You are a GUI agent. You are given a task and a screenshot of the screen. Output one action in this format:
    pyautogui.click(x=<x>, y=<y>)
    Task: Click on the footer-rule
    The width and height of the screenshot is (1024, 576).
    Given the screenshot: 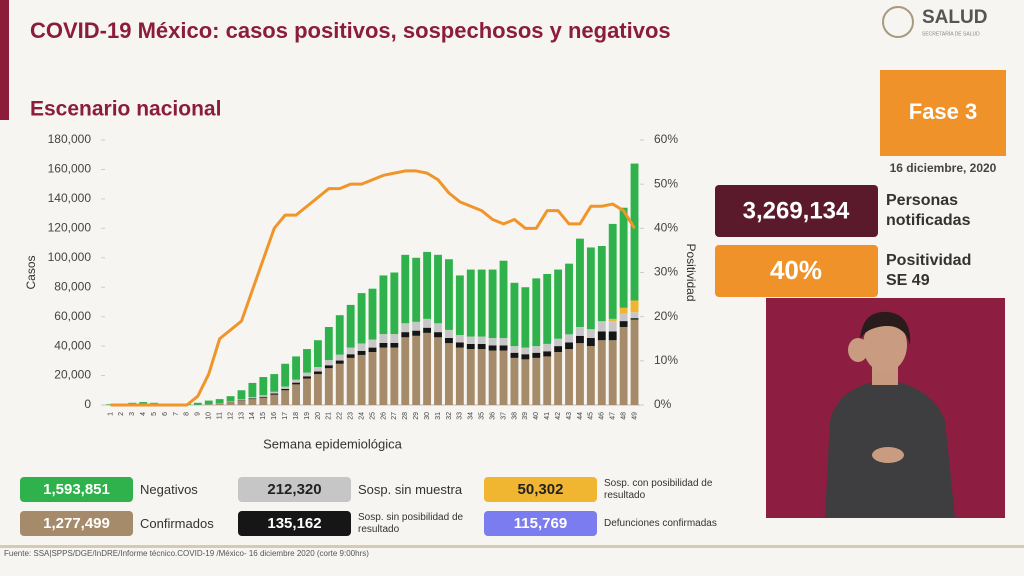 What is the action you would take?
    pyautogui.click(x=512, y=546)
    